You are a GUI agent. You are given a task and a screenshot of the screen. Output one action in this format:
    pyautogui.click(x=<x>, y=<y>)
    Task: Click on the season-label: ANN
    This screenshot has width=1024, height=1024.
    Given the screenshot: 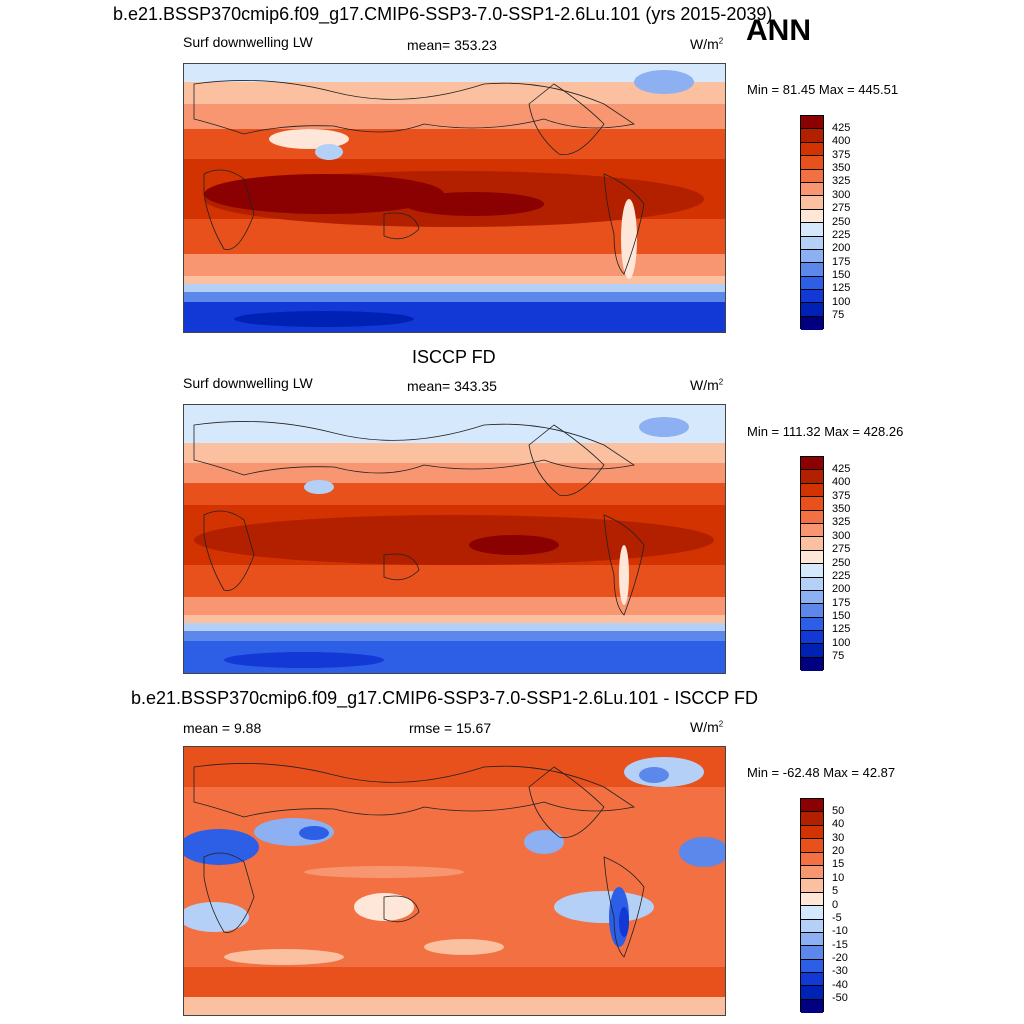 What is the action you would take?
    pyautogui.click(x=778, y=30)
    